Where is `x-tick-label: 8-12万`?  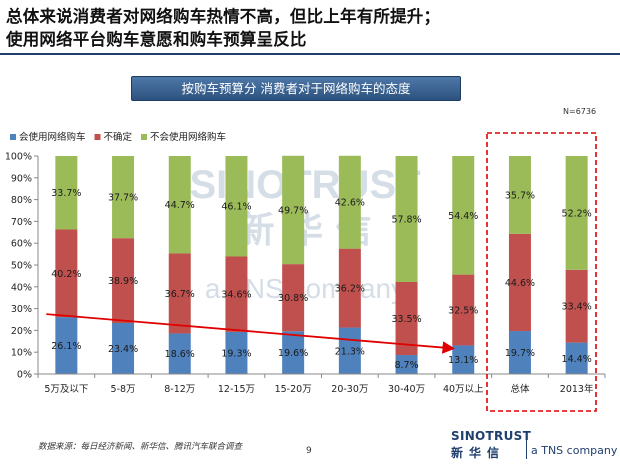 x-tick-label: 8-12万 is located at coordinates (179, 389).